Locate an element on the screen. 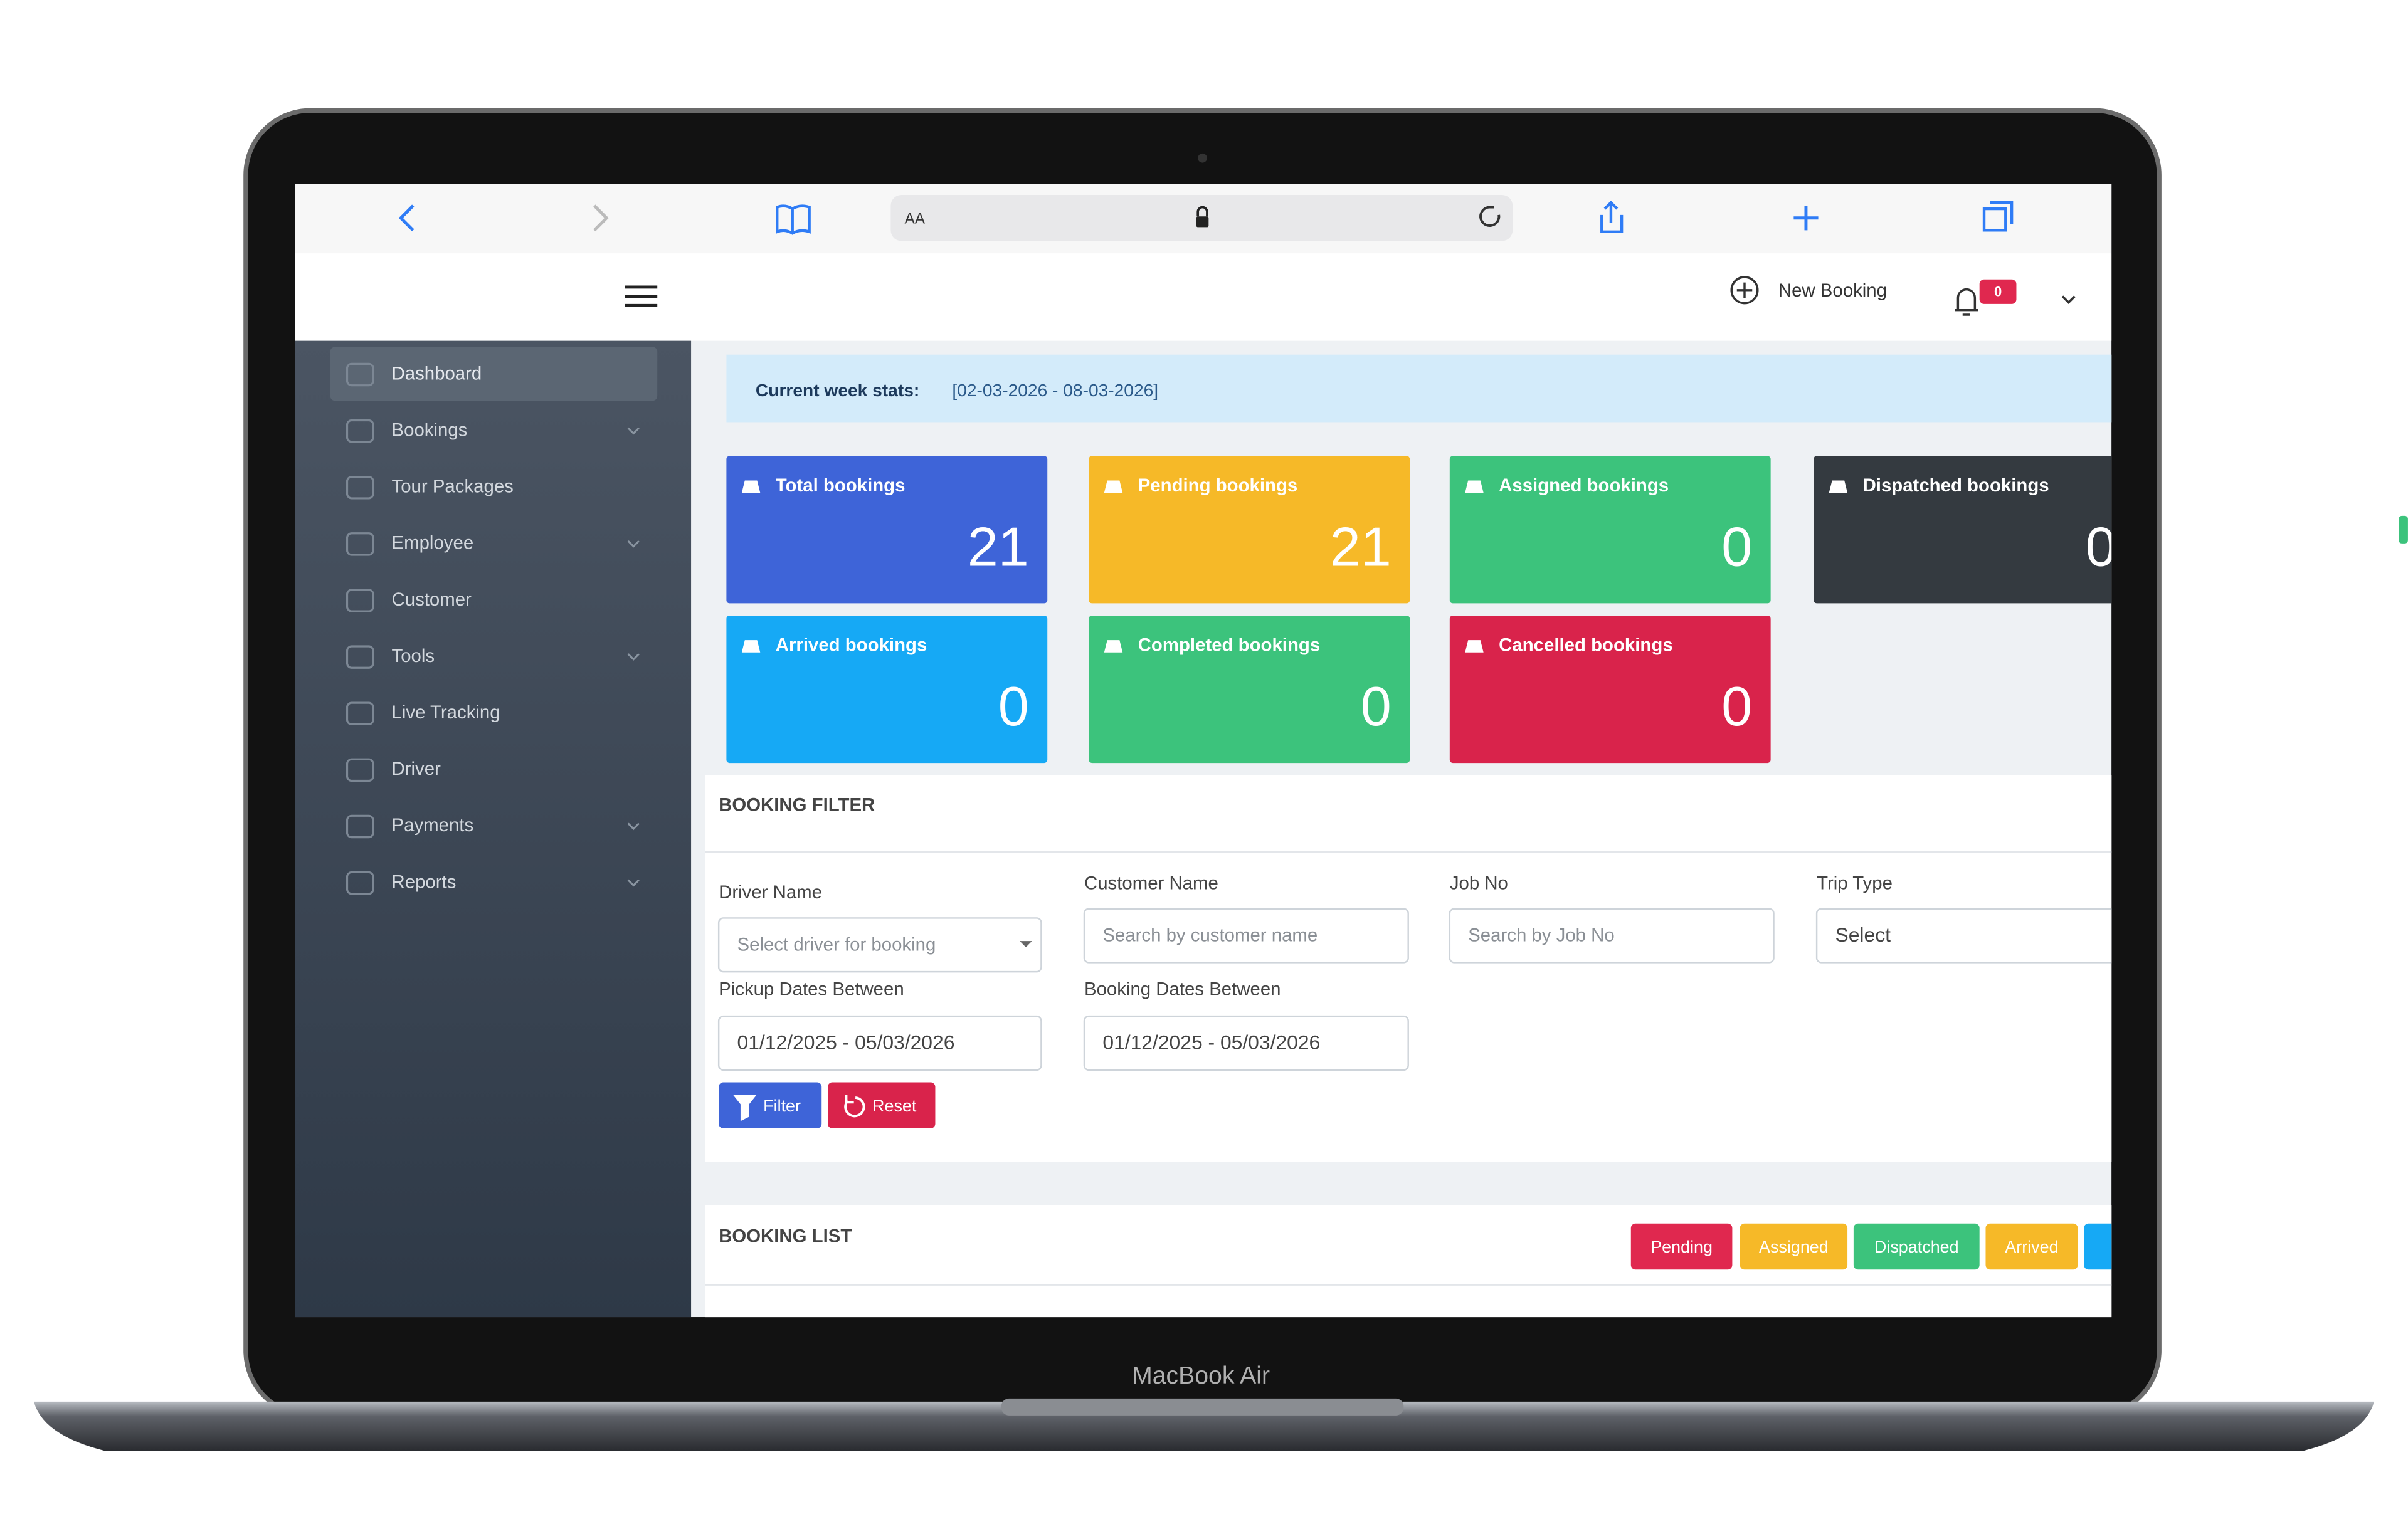 The image size is (2408, 1539). field-label: Booking Dates Between is located at coordinates (1182, 989).